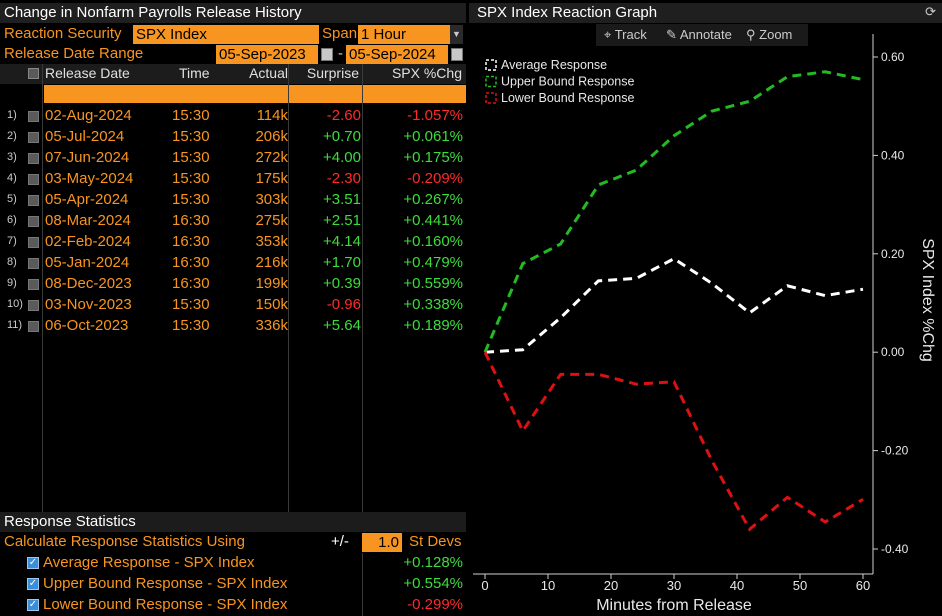 The image size is (942, 616). What do you see at coordinates (491, 98) in the screenshot?
I see `legend-swatch` at bounding box center [491, 98].